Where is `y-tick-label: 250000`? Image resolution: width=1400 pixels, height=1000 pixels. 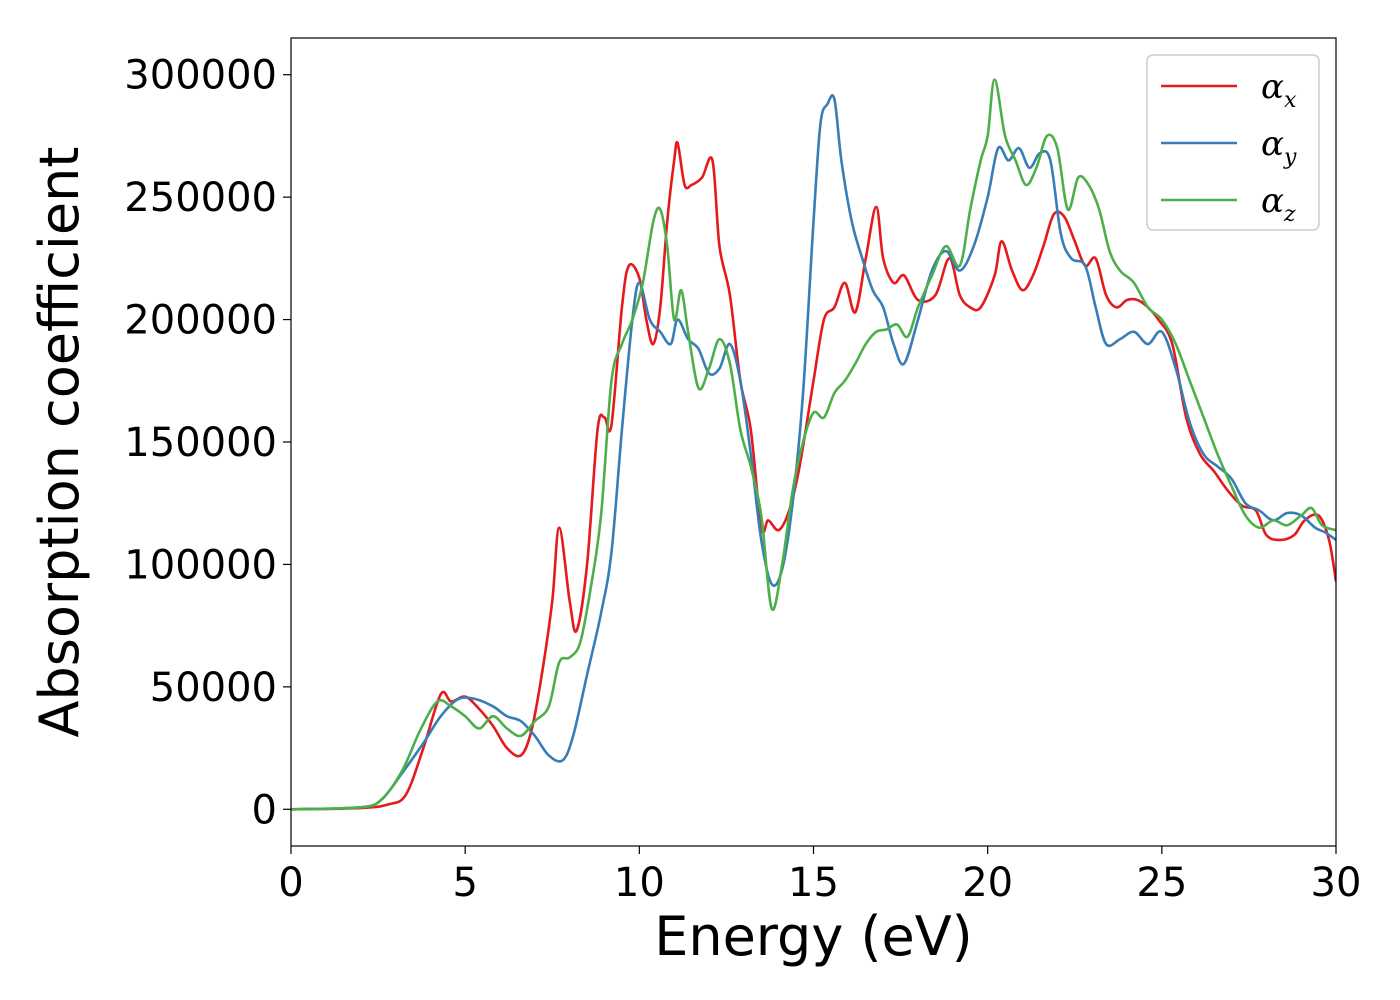
y-tick-label: 250000 is located at coordinates (200, 198).